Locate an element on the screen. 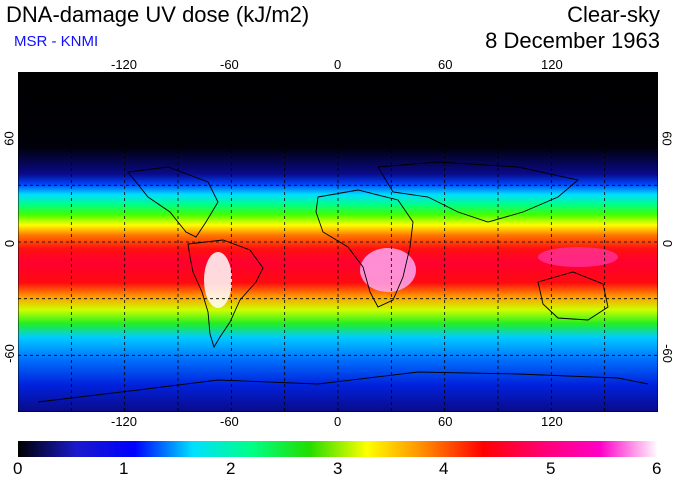  south-america-high-dose-spot is located at coordinates (218, 280).